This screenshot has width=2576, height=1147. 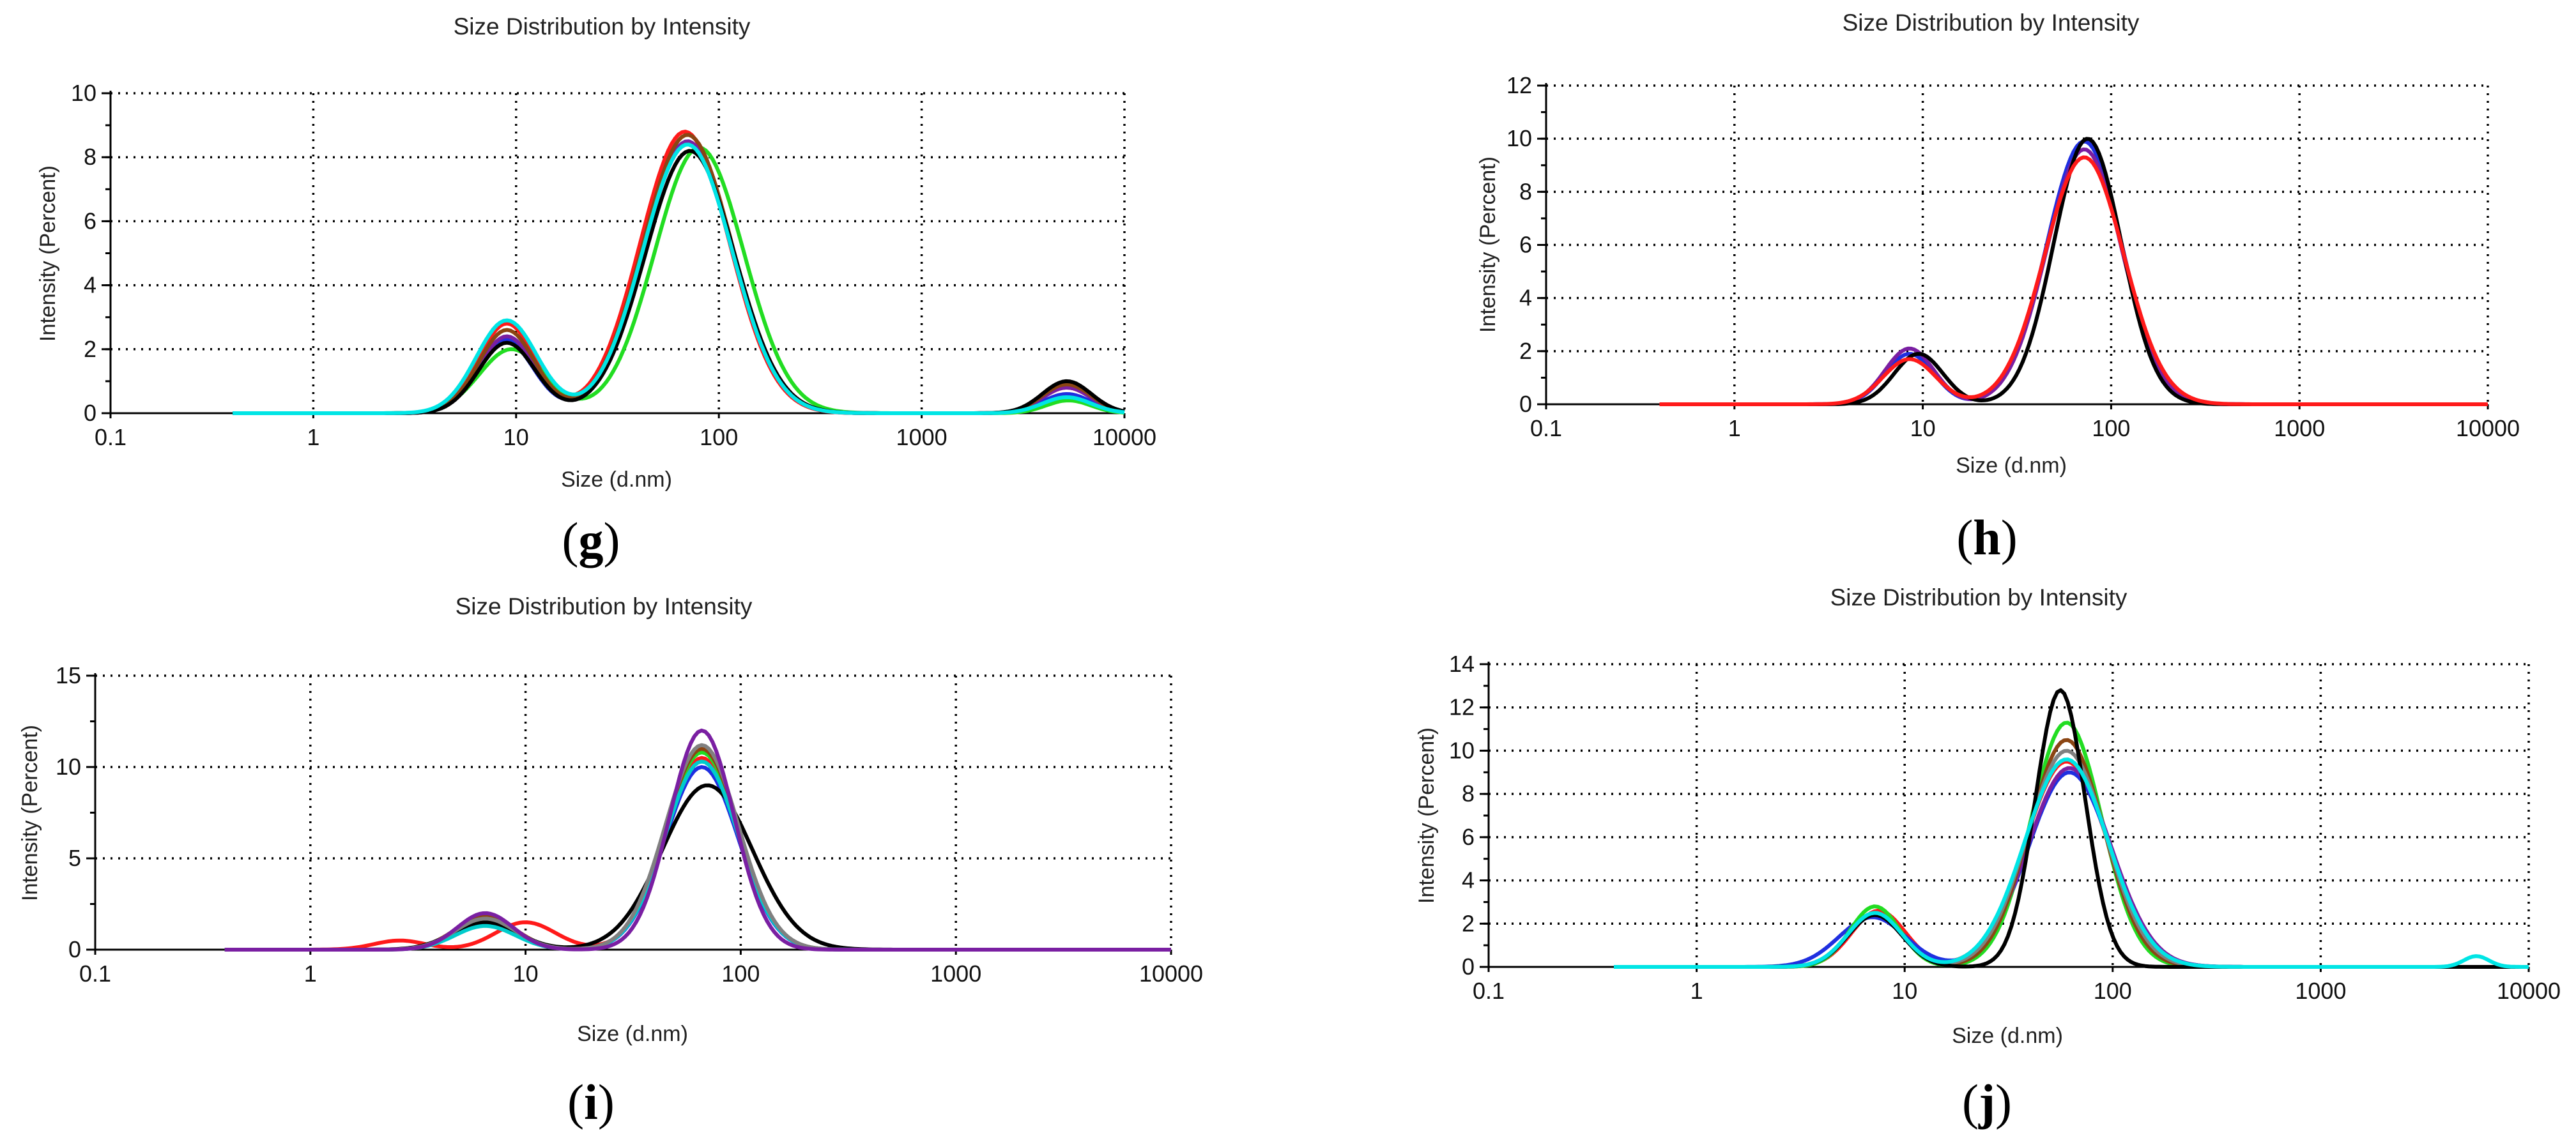 I want to click on series-line-i-brown, so click(x=697, y=849).